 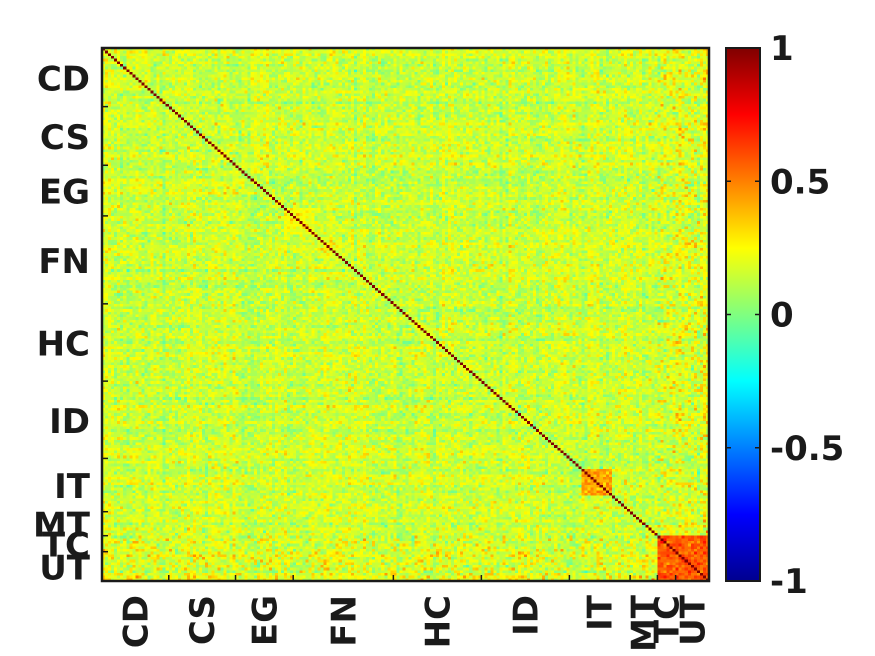 I want to click on y-label-ut: UT, so click(x=65, y=568).